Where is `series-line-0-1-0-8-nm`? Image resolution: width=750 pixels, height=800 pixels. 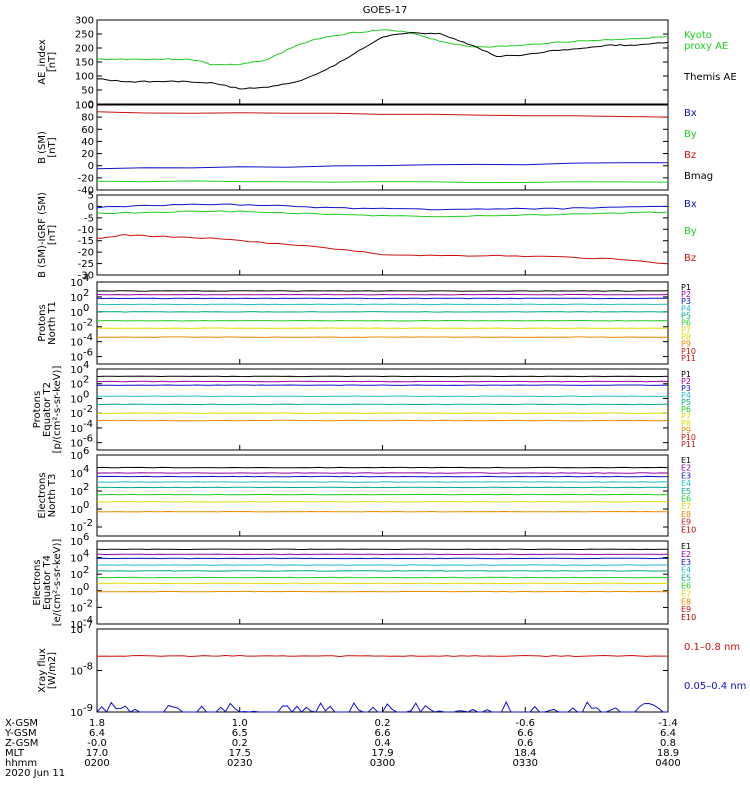 series-line-0-1-0-8-nm is located at coordinates (382, 656).